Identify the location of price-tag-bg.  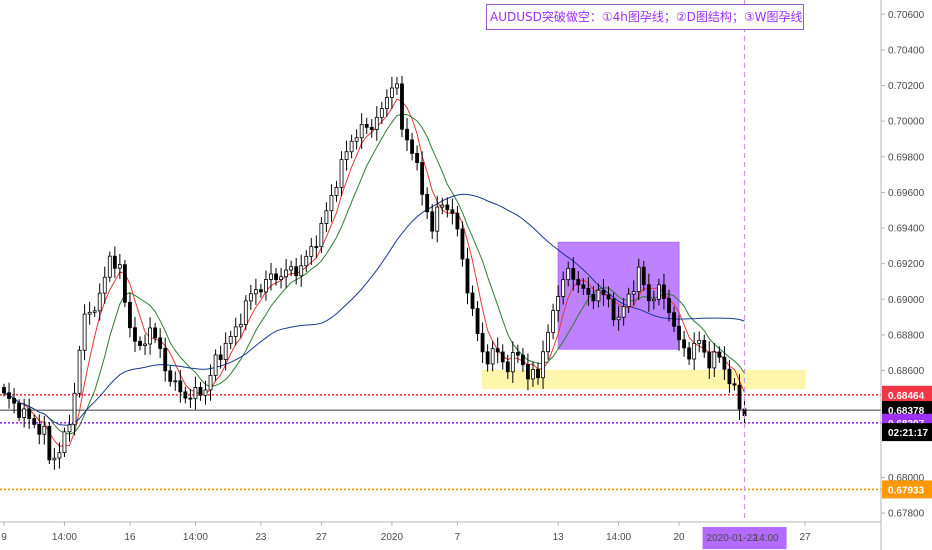
(907, 394).